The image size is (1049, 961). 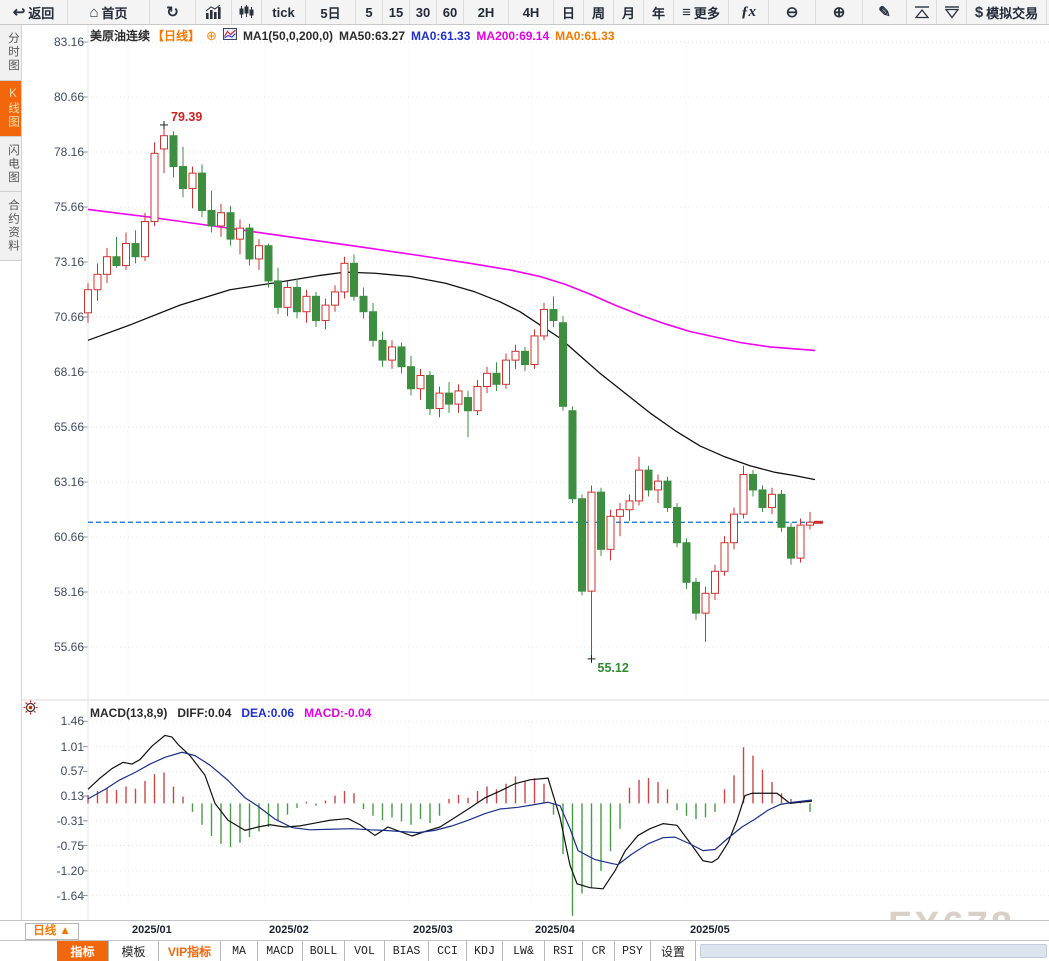 What do you see at coordinates (268, 713) in the screenshot?
I see `macd-dea-value: DEA:0.06` at bounding box center [268, 713].